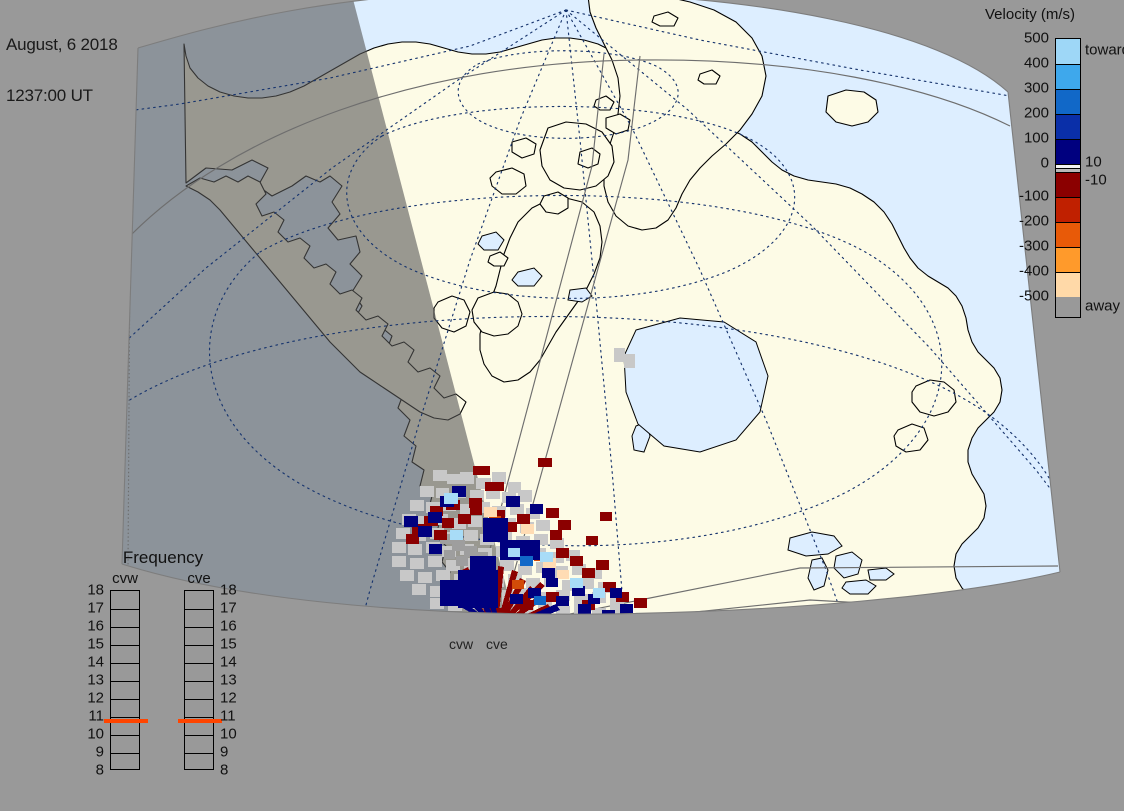  Describe the element at coordinates (1036, 138) in the screenshot. I see `velocity-tick-100: 100` at that location.